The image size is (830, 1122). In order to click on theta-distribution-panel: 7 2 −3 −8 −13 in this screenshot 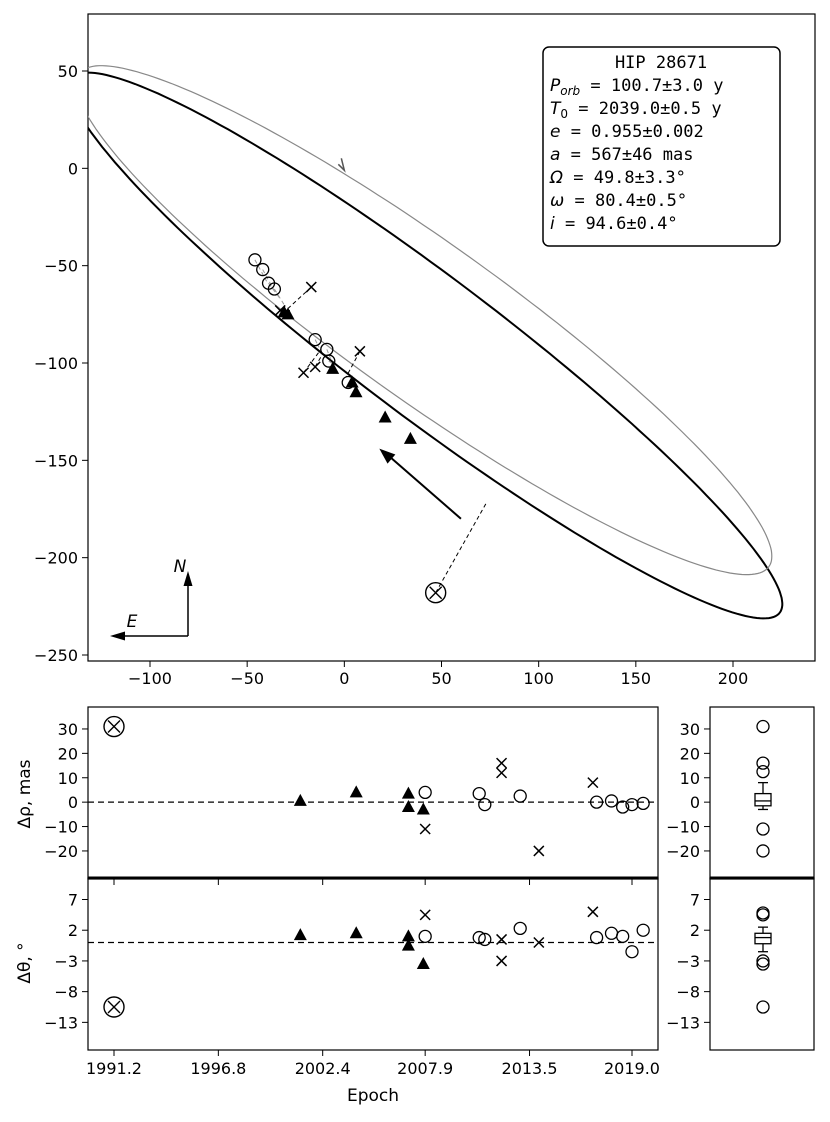, I will do `click(740, 964)`.